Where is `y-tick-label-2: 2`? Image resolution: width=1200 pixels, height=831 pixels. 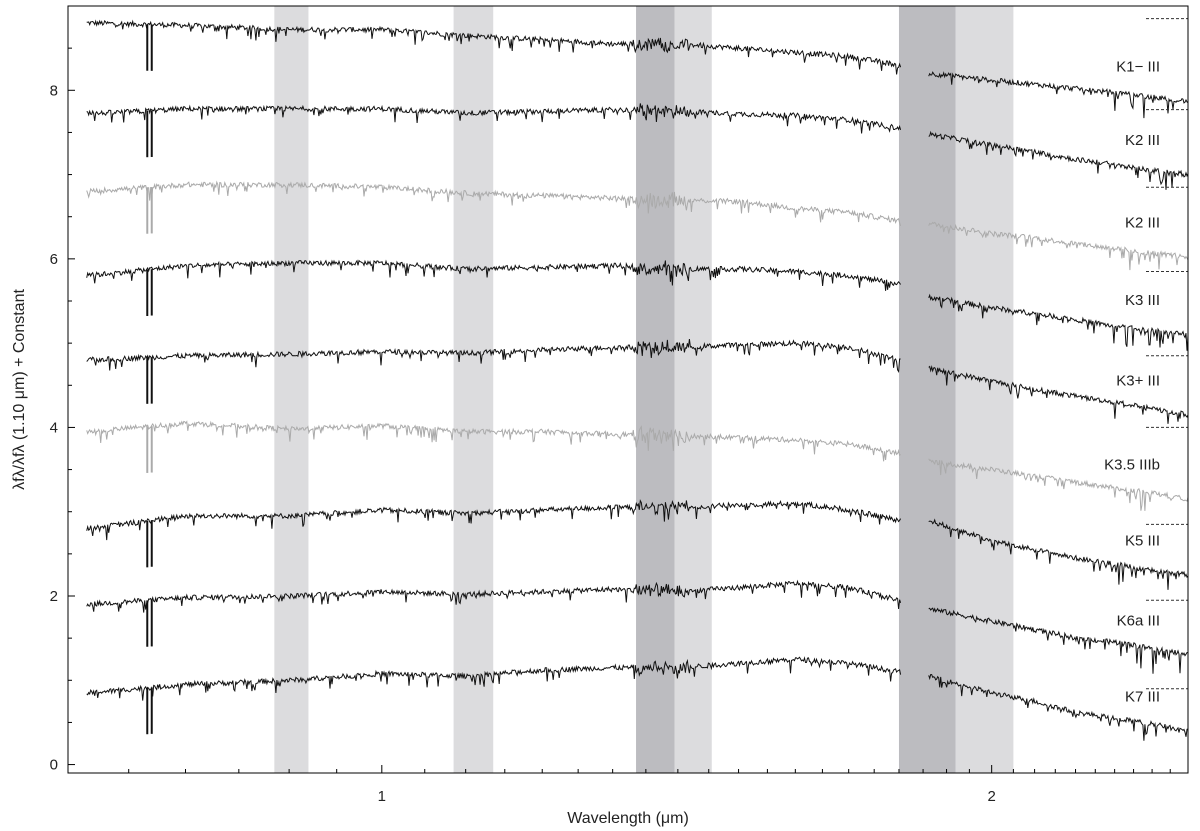
y-tick-label-2: 2 is located at coordinates (54, 596).